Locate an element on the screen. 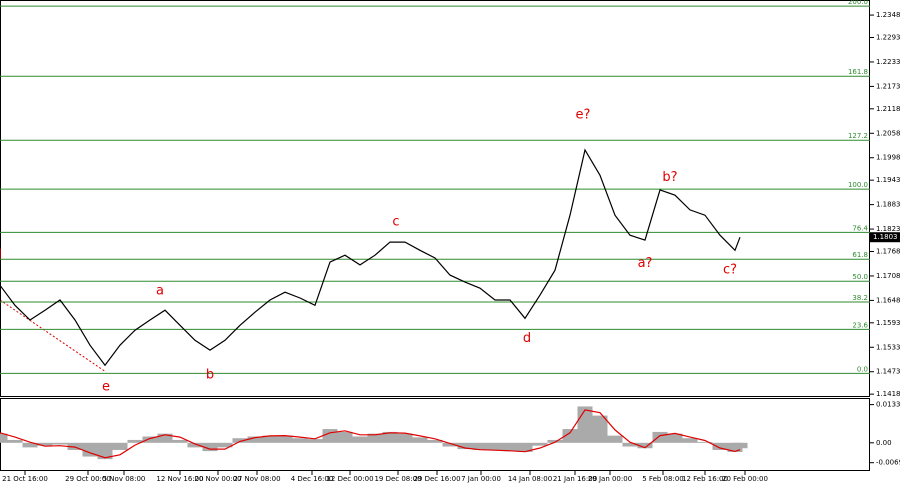  wave-label: c? is located at coordinates (730, 270).